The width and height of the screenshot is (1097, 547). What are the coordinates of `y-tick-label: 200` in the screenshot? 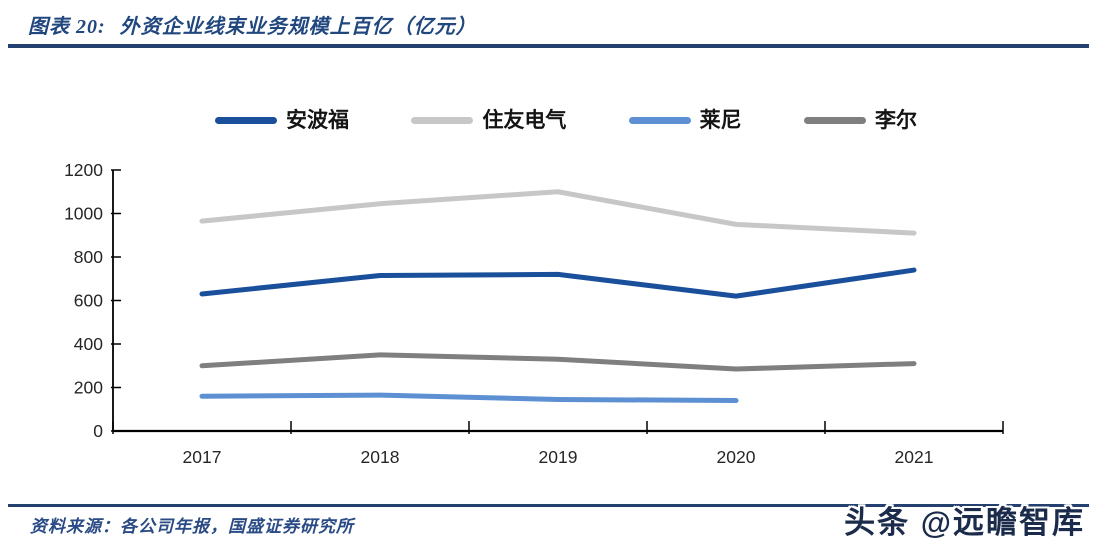 It's located at (88, 388).